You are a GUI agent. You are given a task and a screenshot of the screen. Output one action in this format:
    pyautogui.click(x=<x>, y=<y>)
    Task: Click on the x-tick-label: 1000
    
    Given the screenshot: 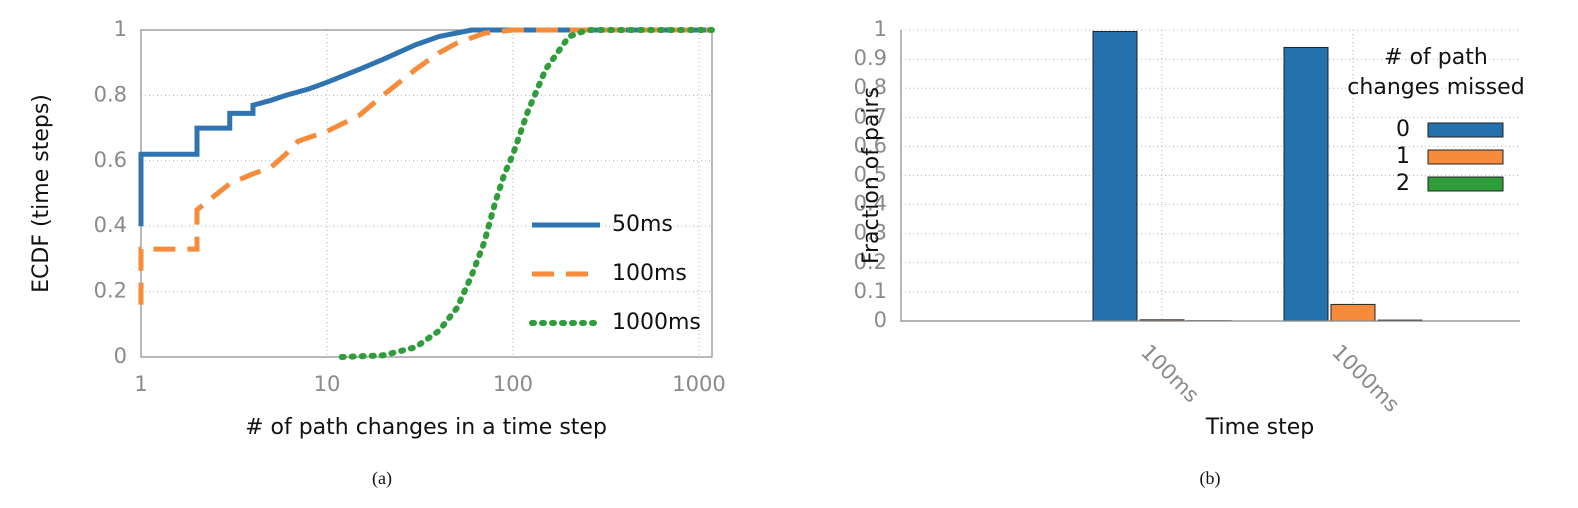 What is the action you would take?
    pyautogui.click(x=698, y=384)
    